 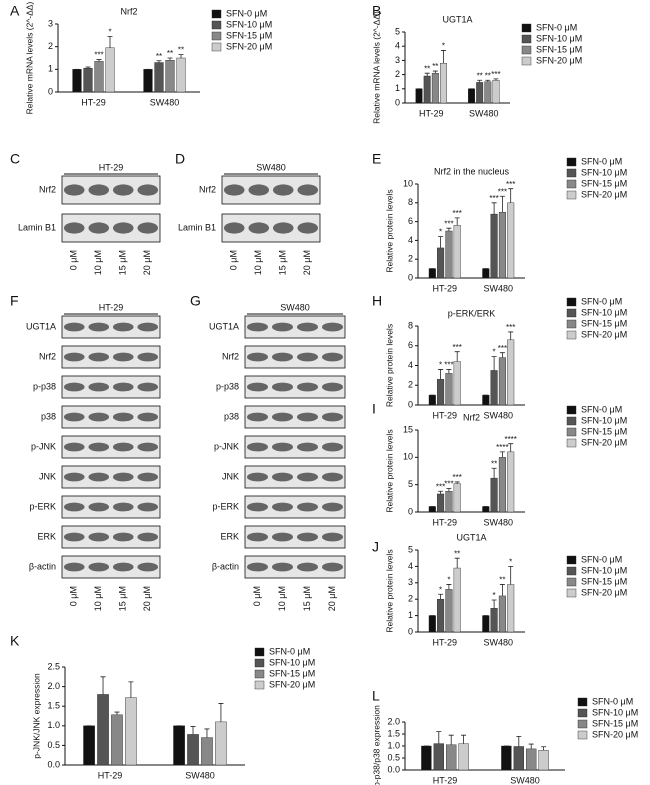 What do you see at coordinates (410, 549) in the screenshot?
I see `y-tick-label: 5` at bounding box center [410, 549].